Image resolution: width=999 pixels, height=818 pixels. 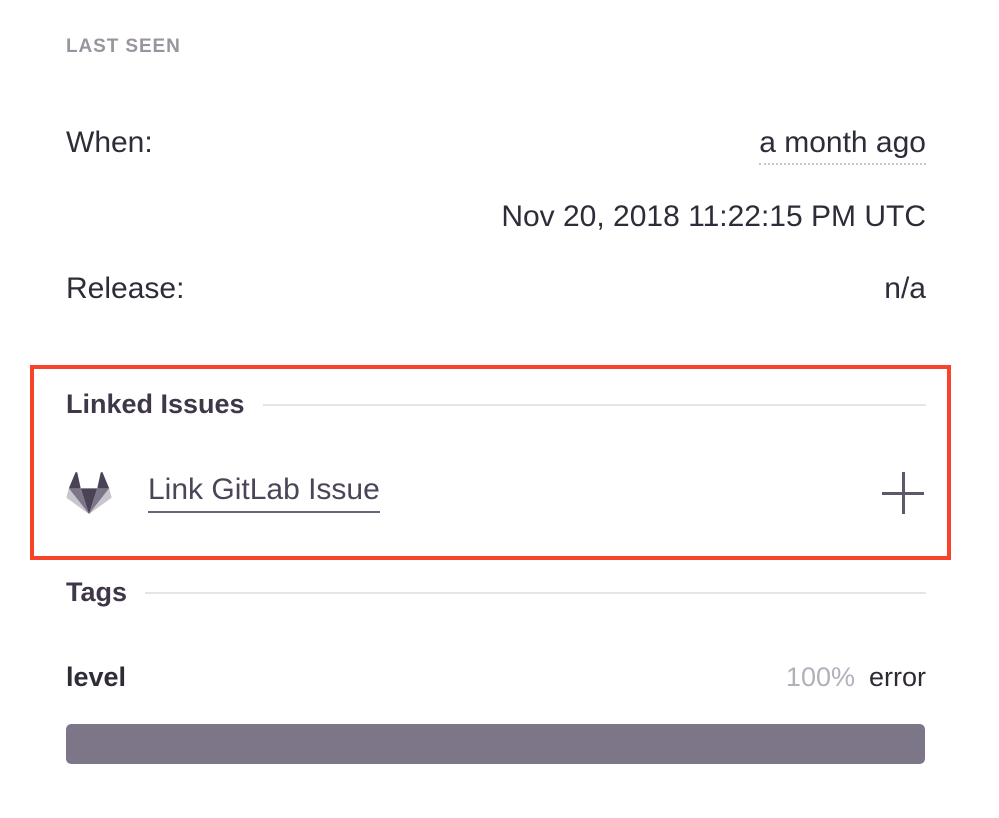 What do you see at coordinates (496, 493) in the screenshot?
I see `link-gitlab-issue-row: Link GitLab Issue` at bounding box center [496, 493].